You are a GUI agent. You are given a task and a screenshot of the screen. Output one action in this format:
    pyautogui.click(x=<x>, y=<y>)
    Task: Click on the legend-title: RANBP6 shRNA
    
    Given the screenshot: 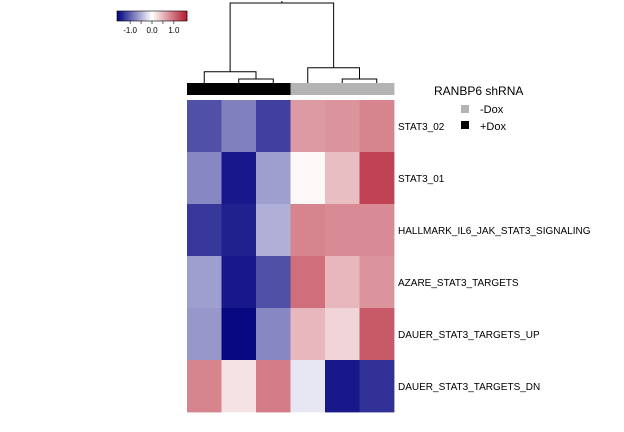 What is the action you would take?
    pyautogui.click(x=478, y=91)
    